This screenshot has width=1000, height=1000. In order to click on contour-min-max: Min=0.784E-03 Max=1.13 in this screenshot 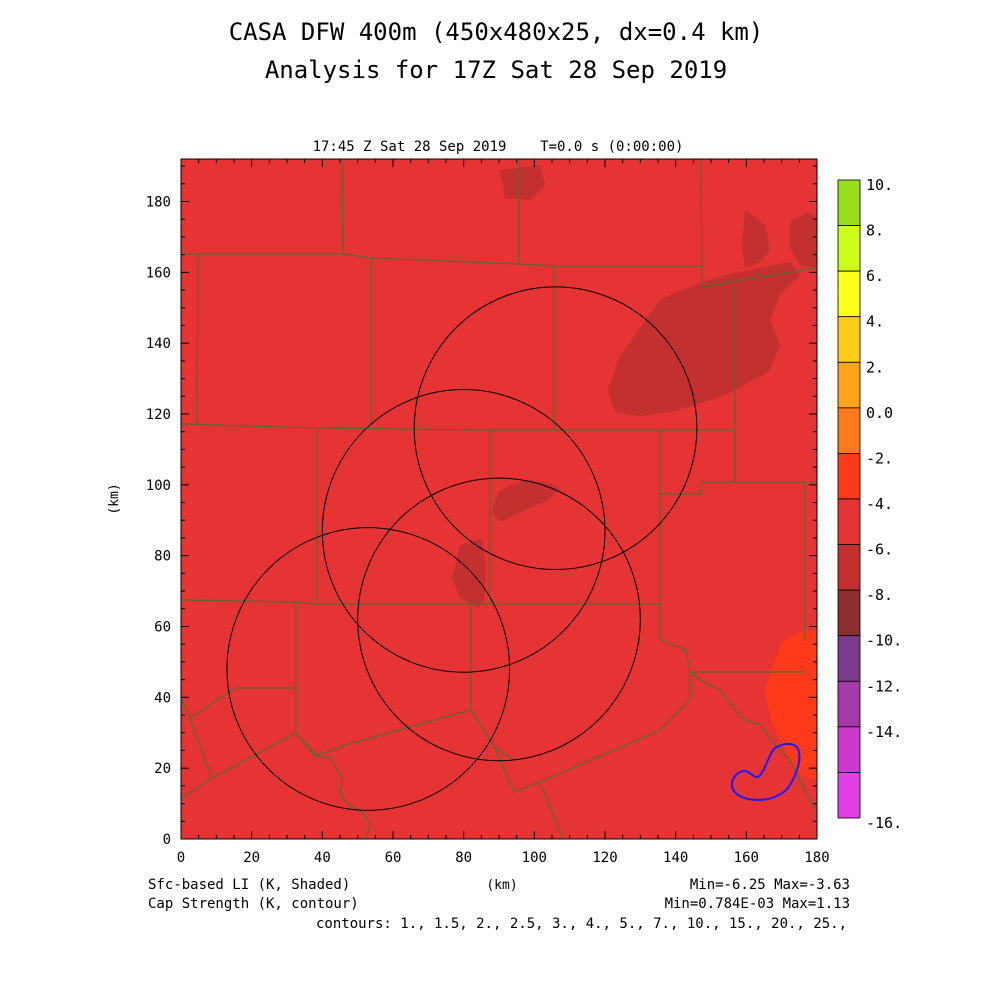, I will do `click(757, 904)`.